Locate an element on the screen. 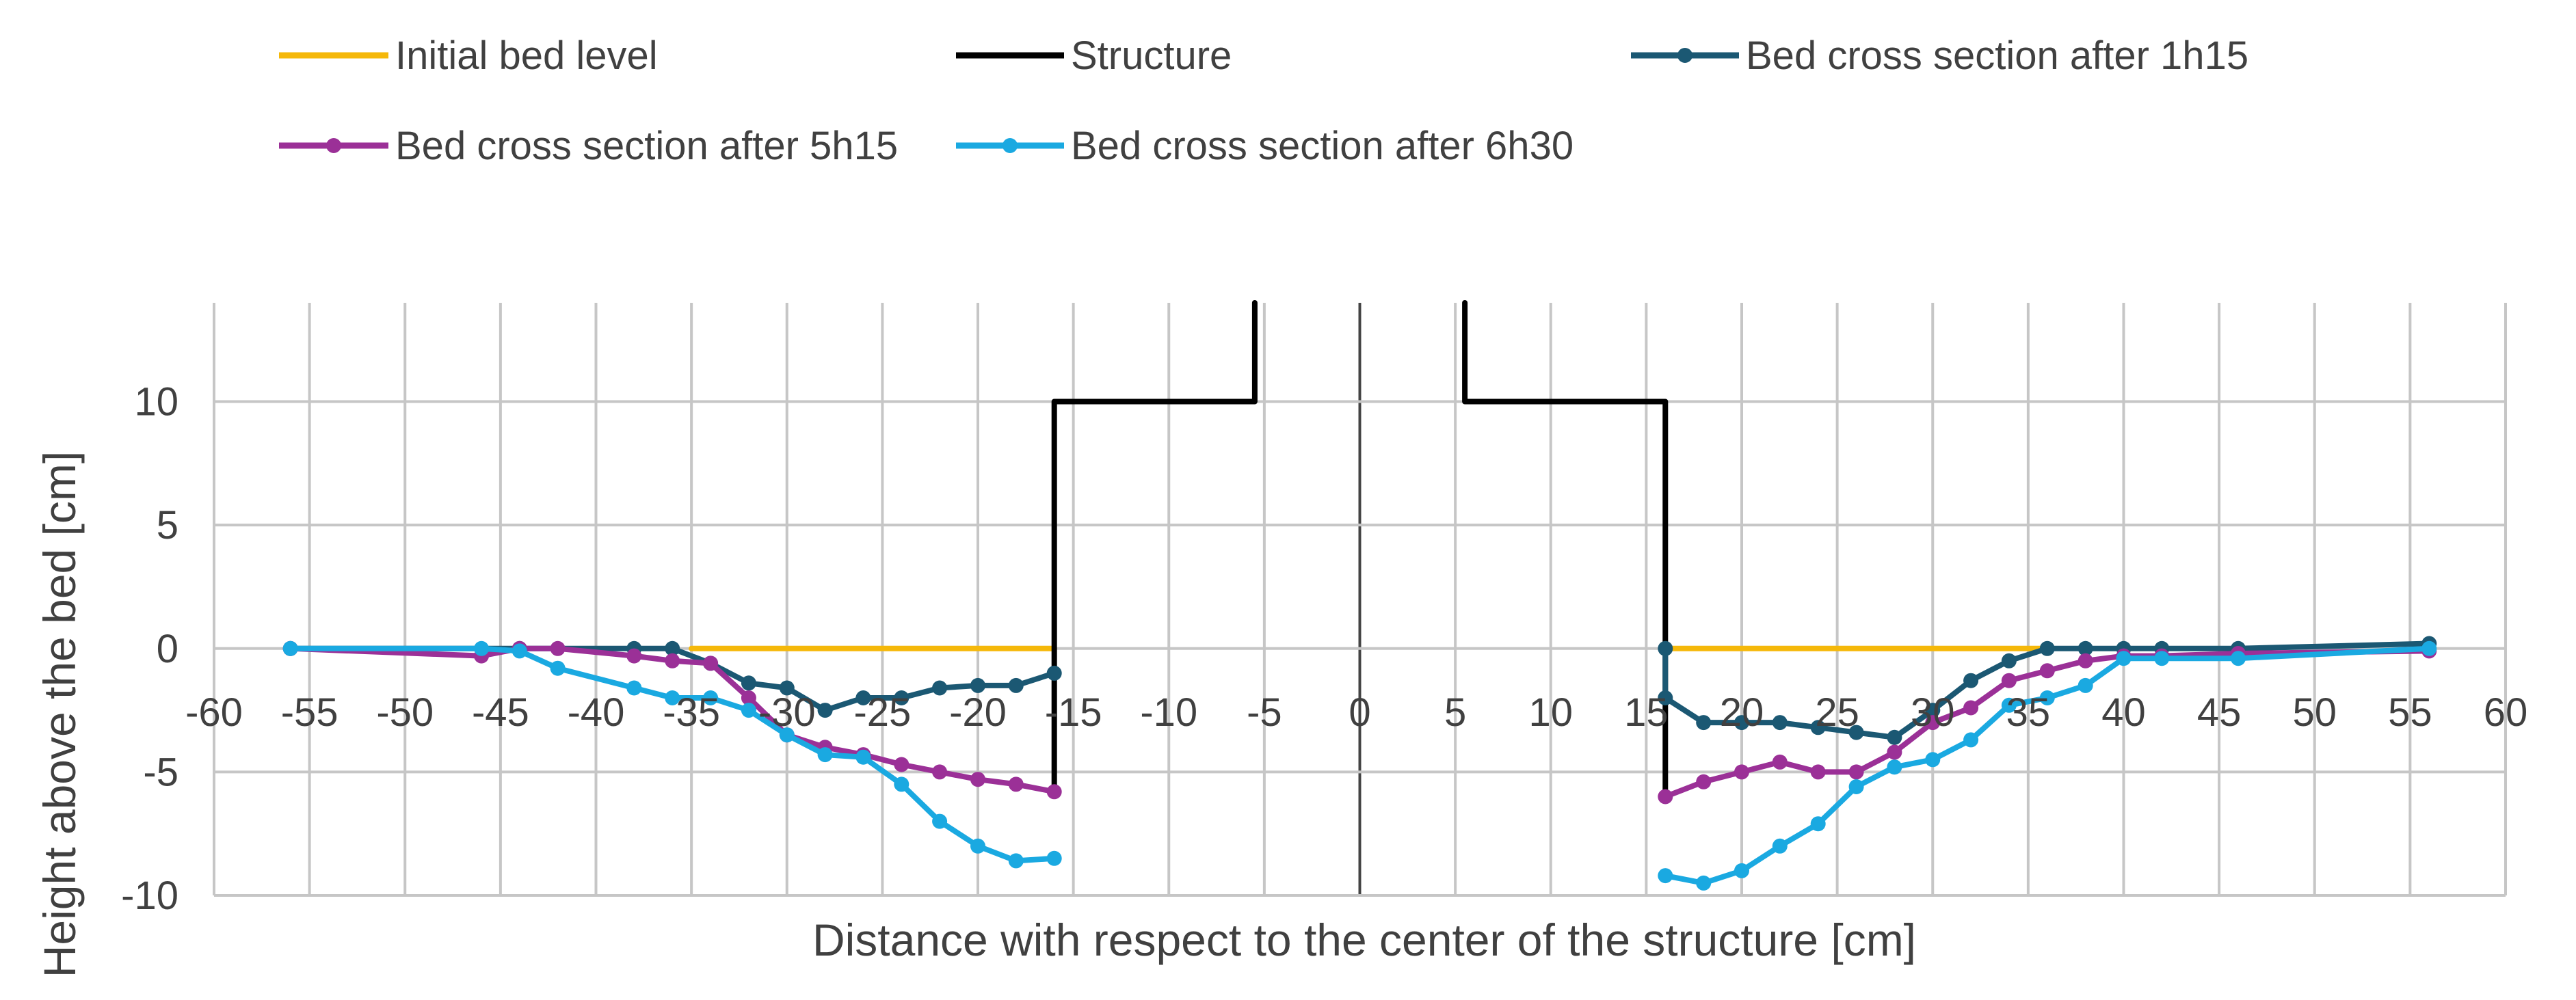 The image size is (2576, 1000). legend-marker-1h15 is located at coordinates (1684, 55).